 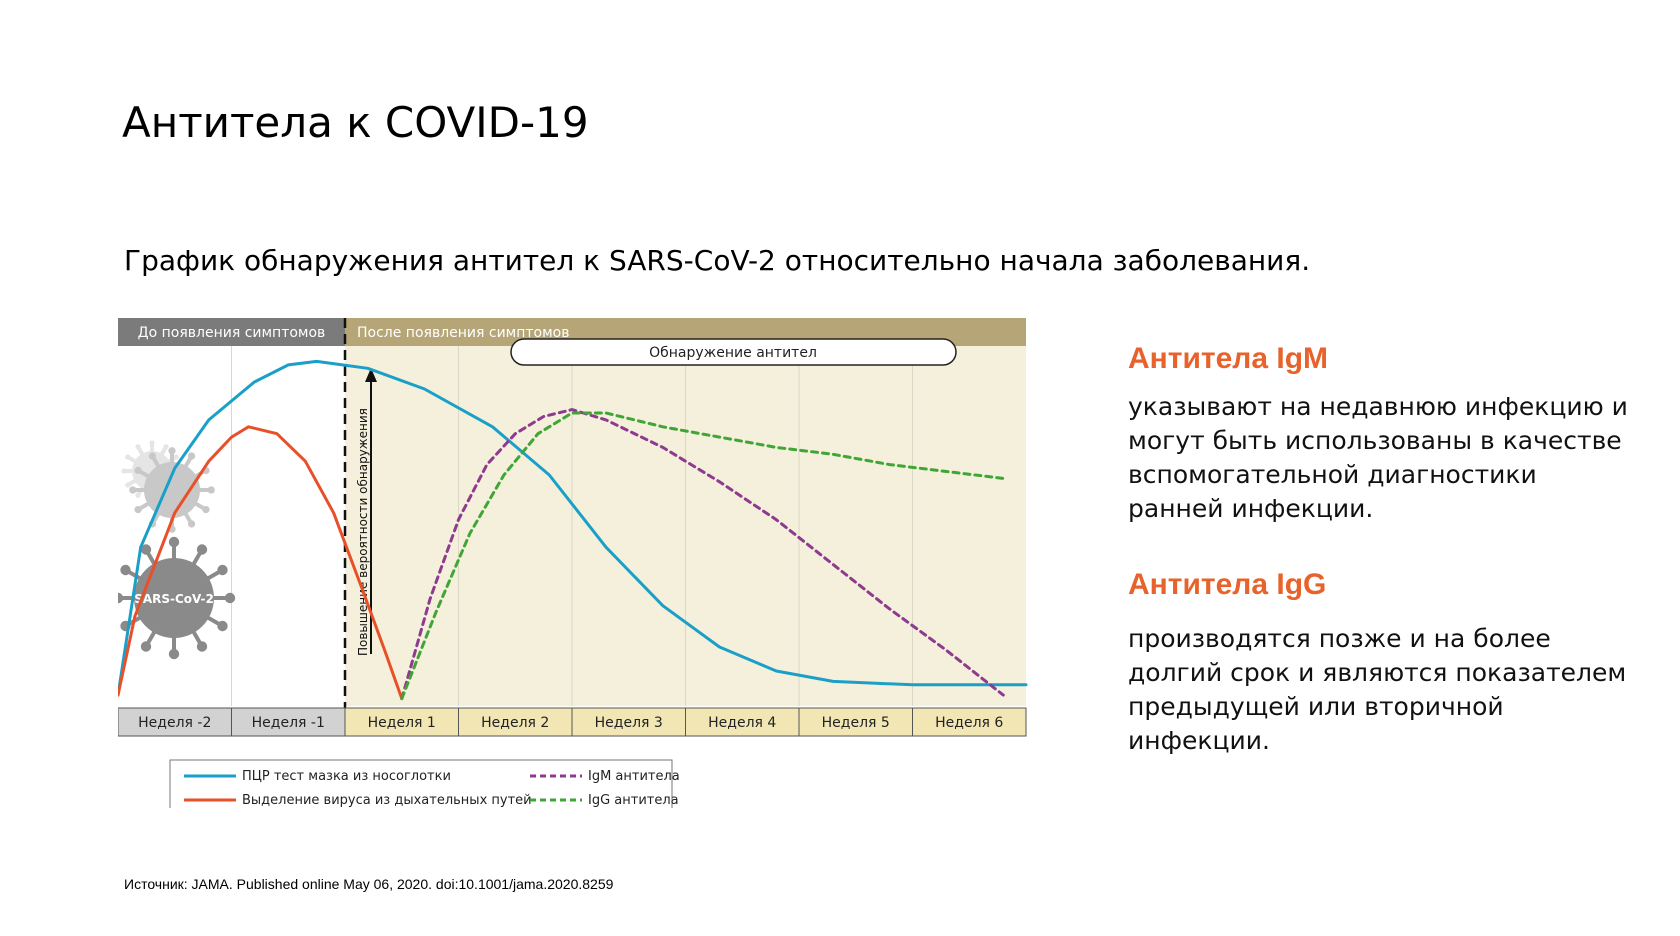 I want to click on week-label: Неделя -1, so click(x=288, y=723).